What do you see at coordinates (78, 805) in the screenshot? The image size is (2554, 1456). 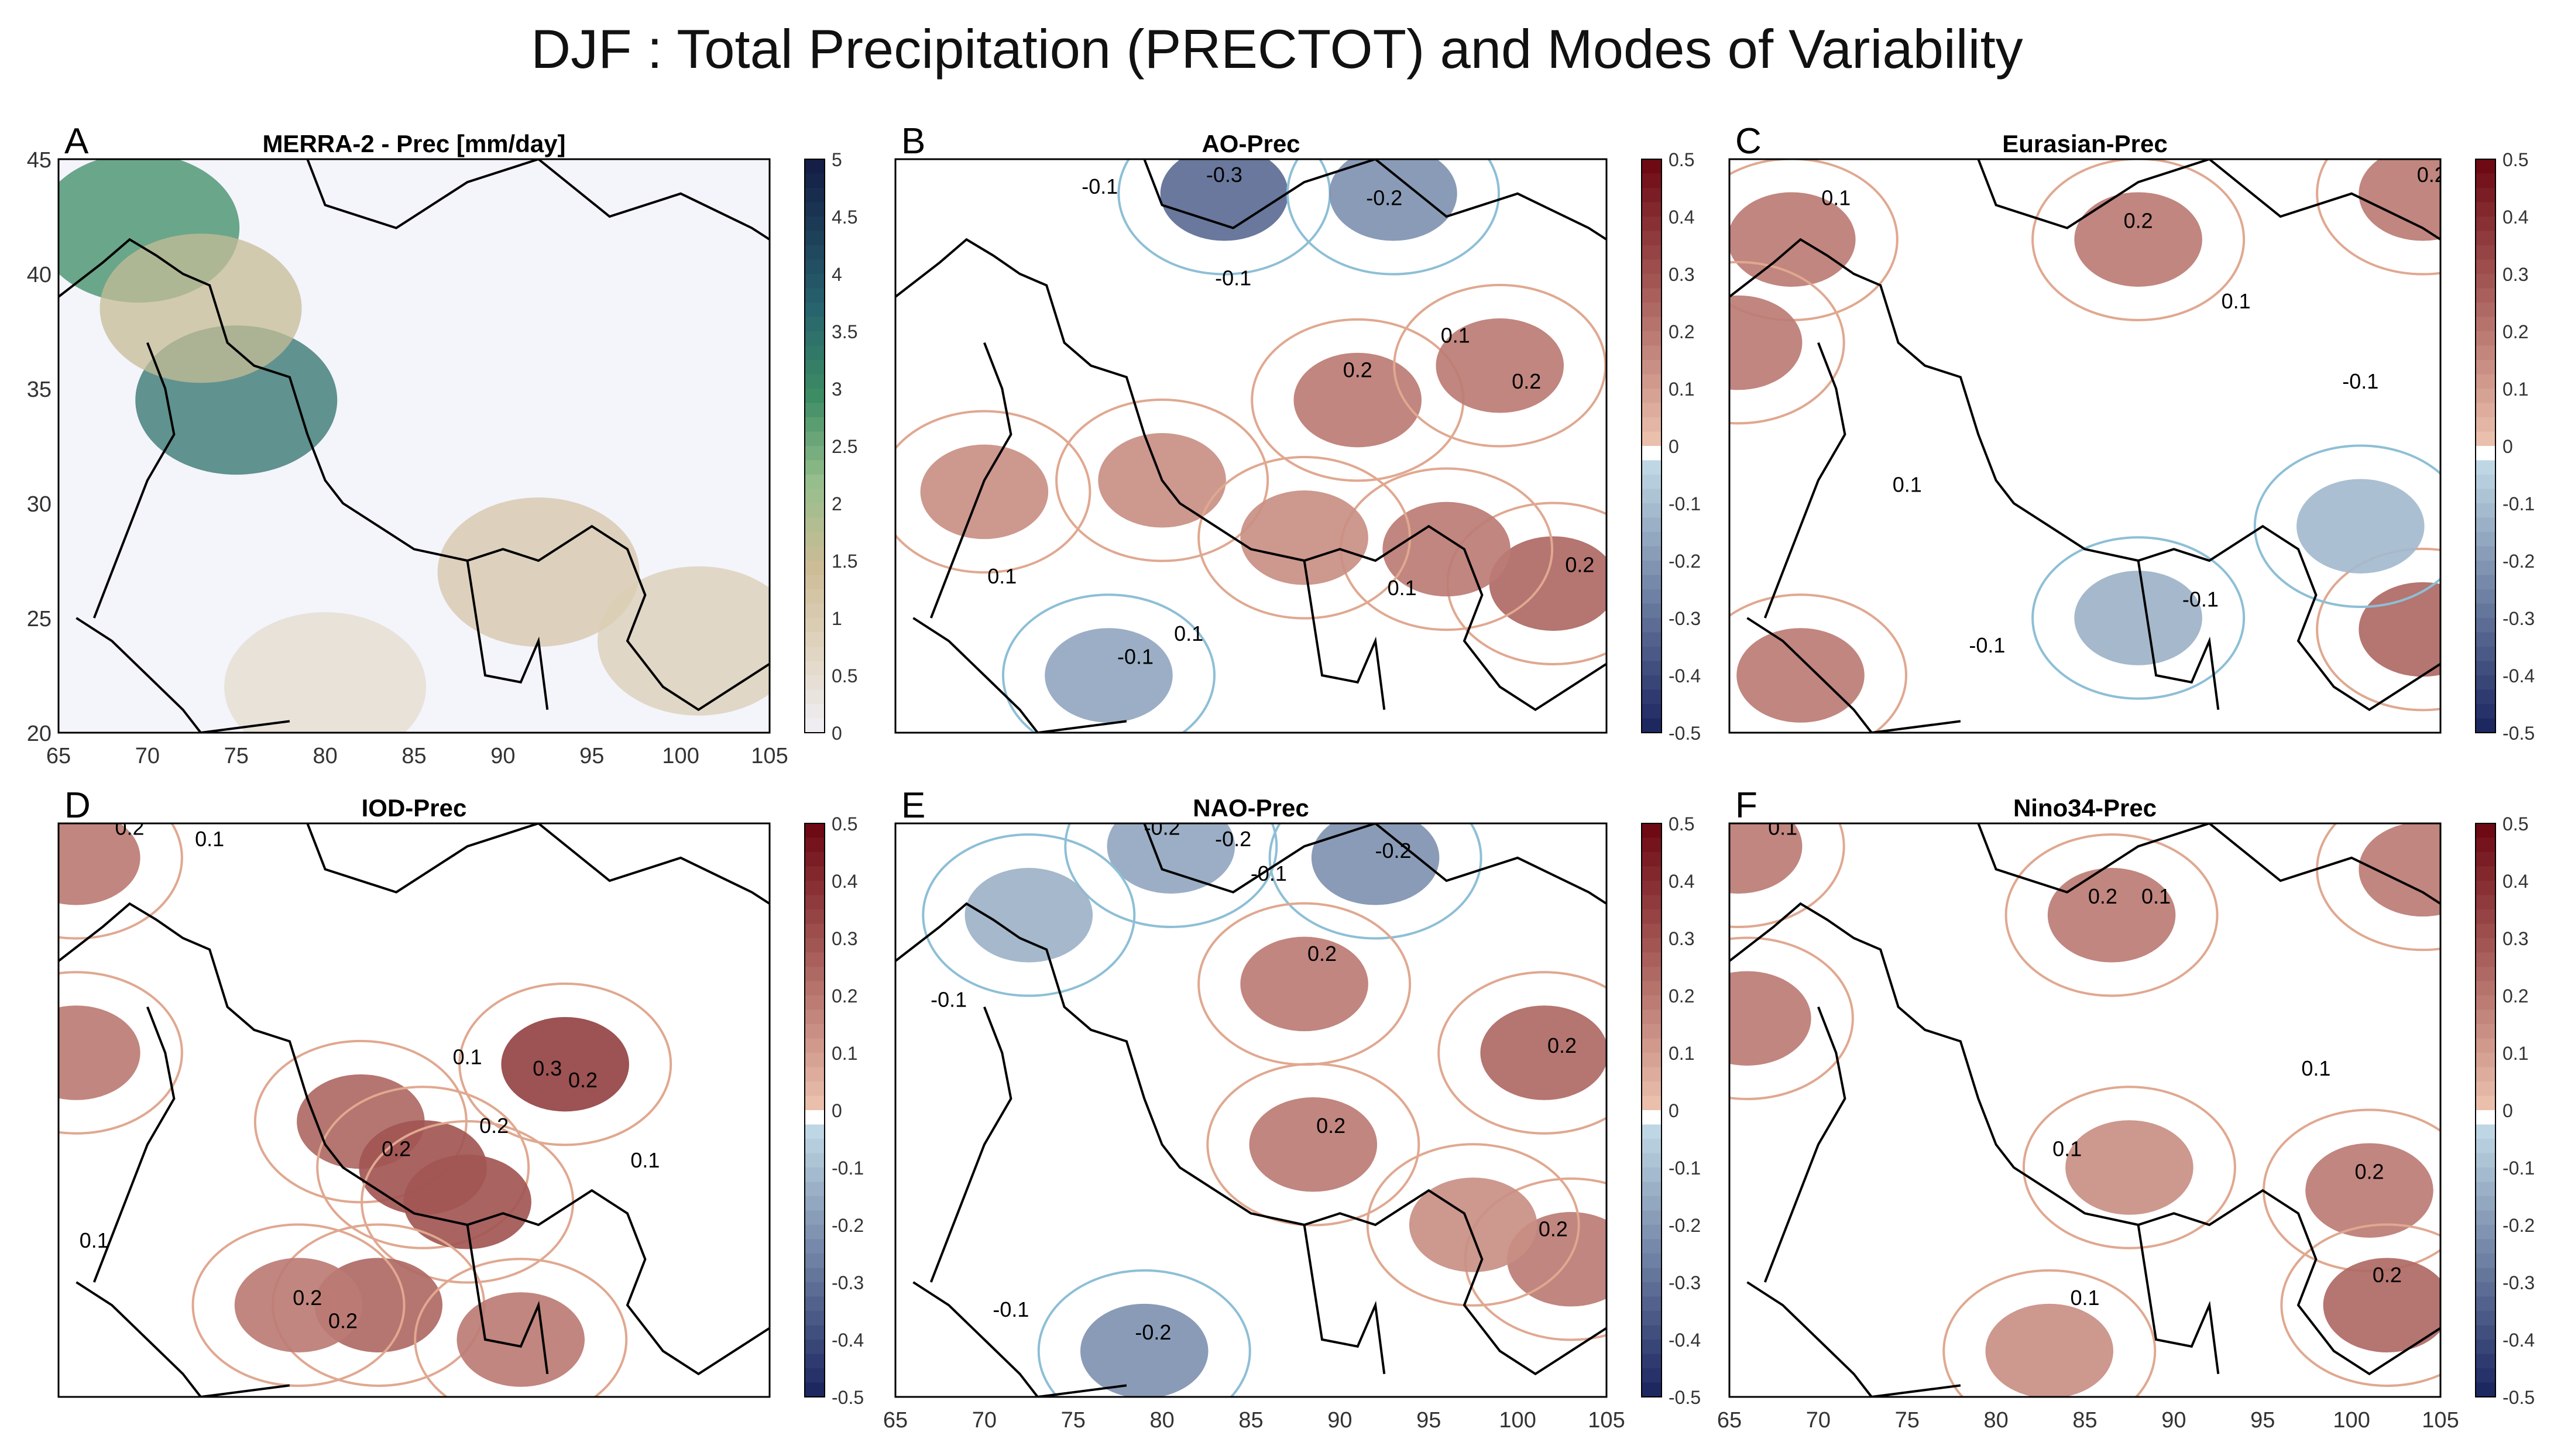 I see `panel-letter: D` at bounding box center [78, 805].